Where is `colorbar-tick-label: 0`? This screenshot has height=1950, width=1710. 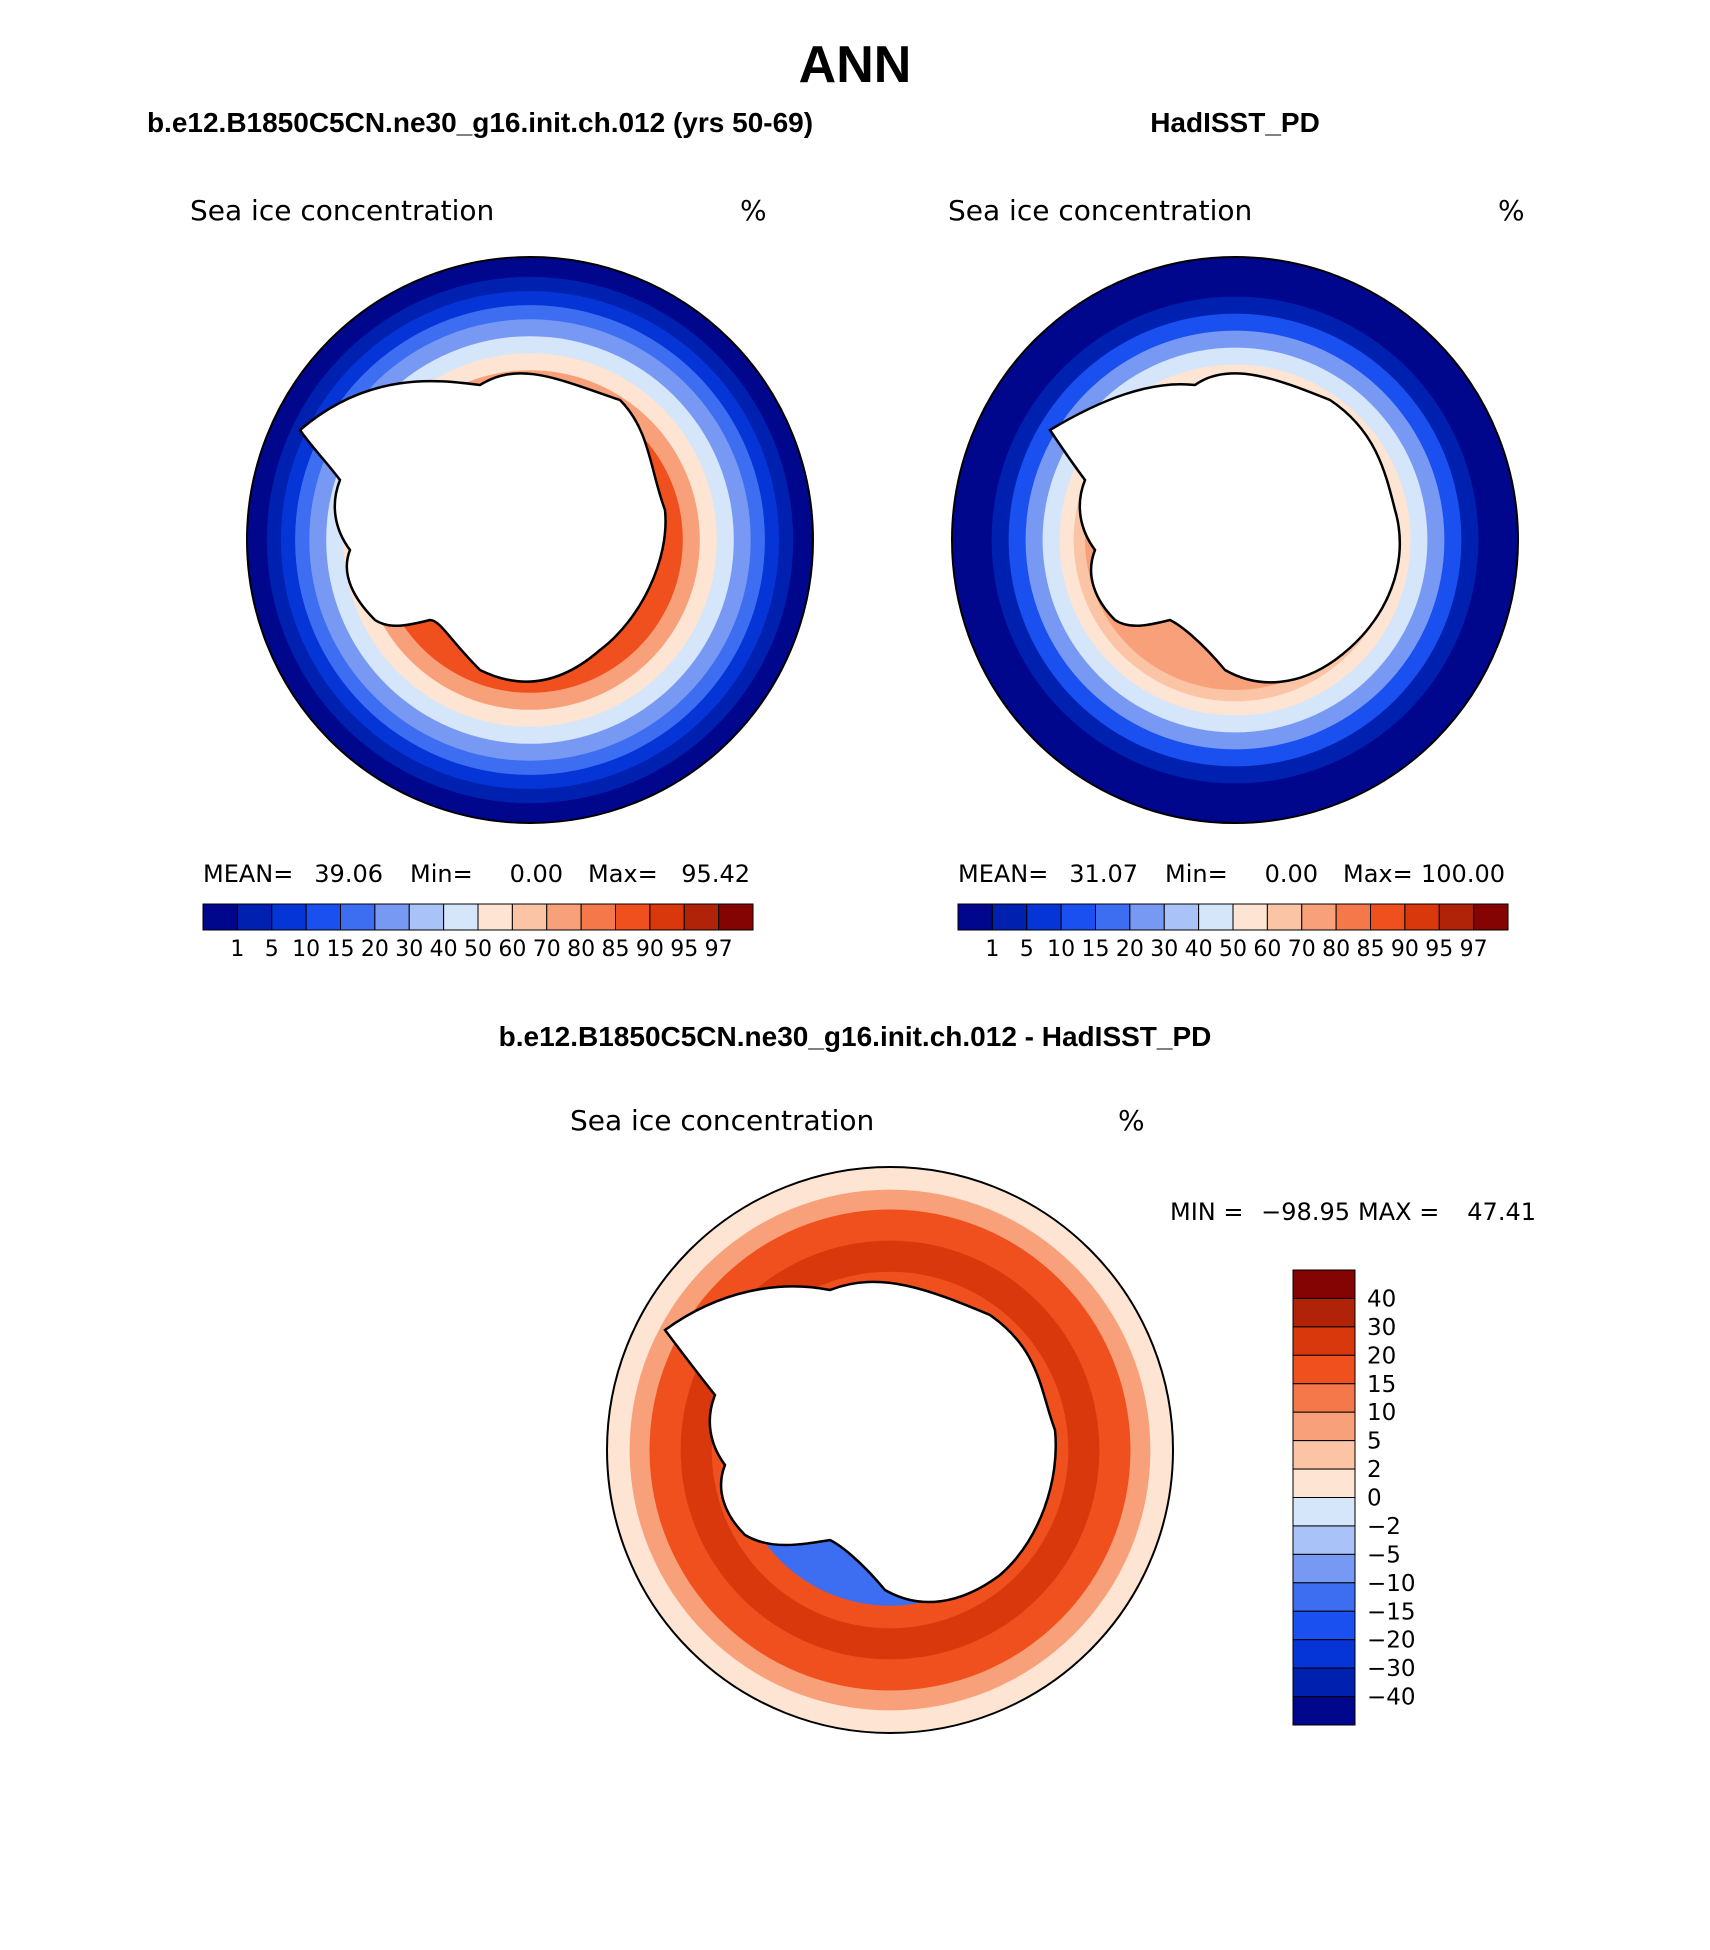
colorbar-tick-label: 0 is located at coordinates (1374, 1499).